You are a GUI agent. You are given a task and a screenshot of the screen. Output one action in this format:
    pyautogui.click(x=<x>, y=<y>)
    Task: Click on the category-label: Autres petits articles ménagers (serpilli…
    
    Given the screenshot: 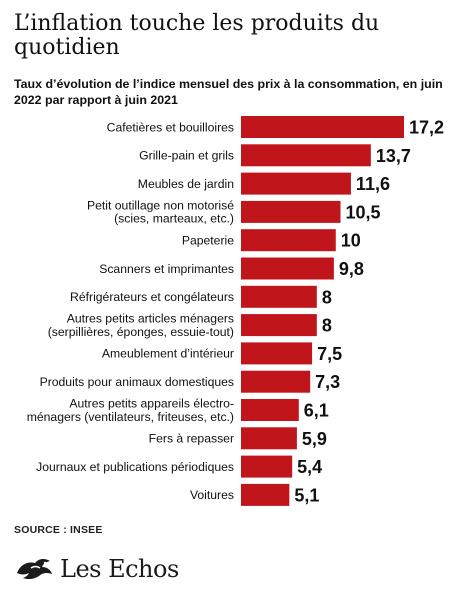 What is the action you would take?
    pyautogui.click(x=141, y=325)
    